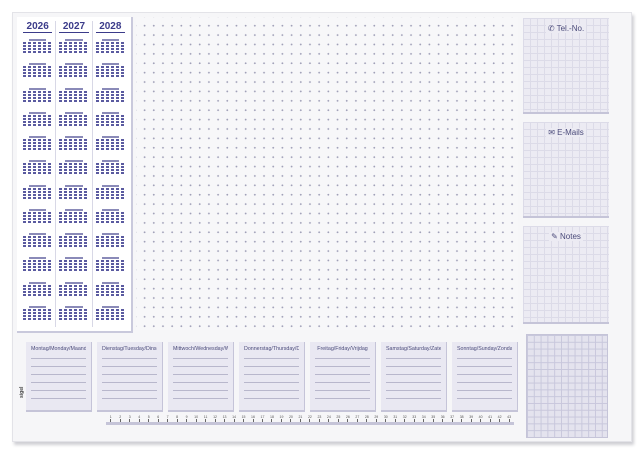 This screenshot has height=450, width=642. I want to click on ruler-tick: 4, so click(138, 418).